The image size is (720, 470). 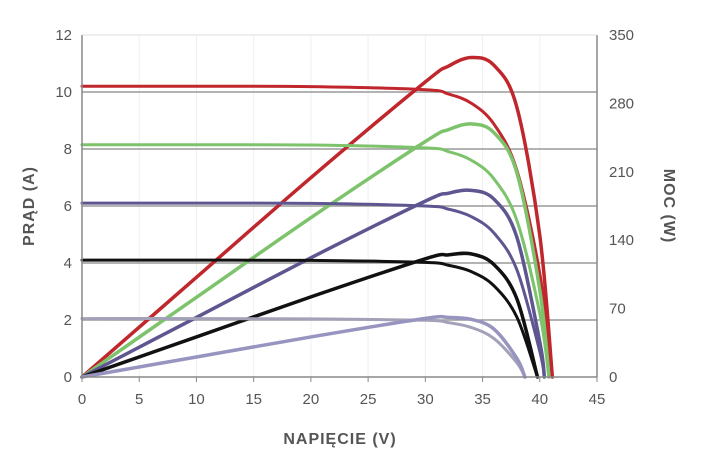 I want to click on x-tick-label: 0, so click(x=82, y=399).